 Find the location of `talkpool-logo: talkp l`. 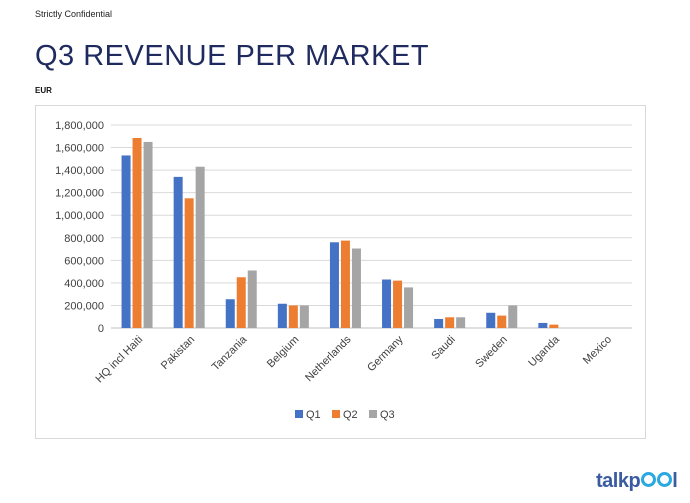

talkpool-logo: talkp l is located at coordinates (637, 481).